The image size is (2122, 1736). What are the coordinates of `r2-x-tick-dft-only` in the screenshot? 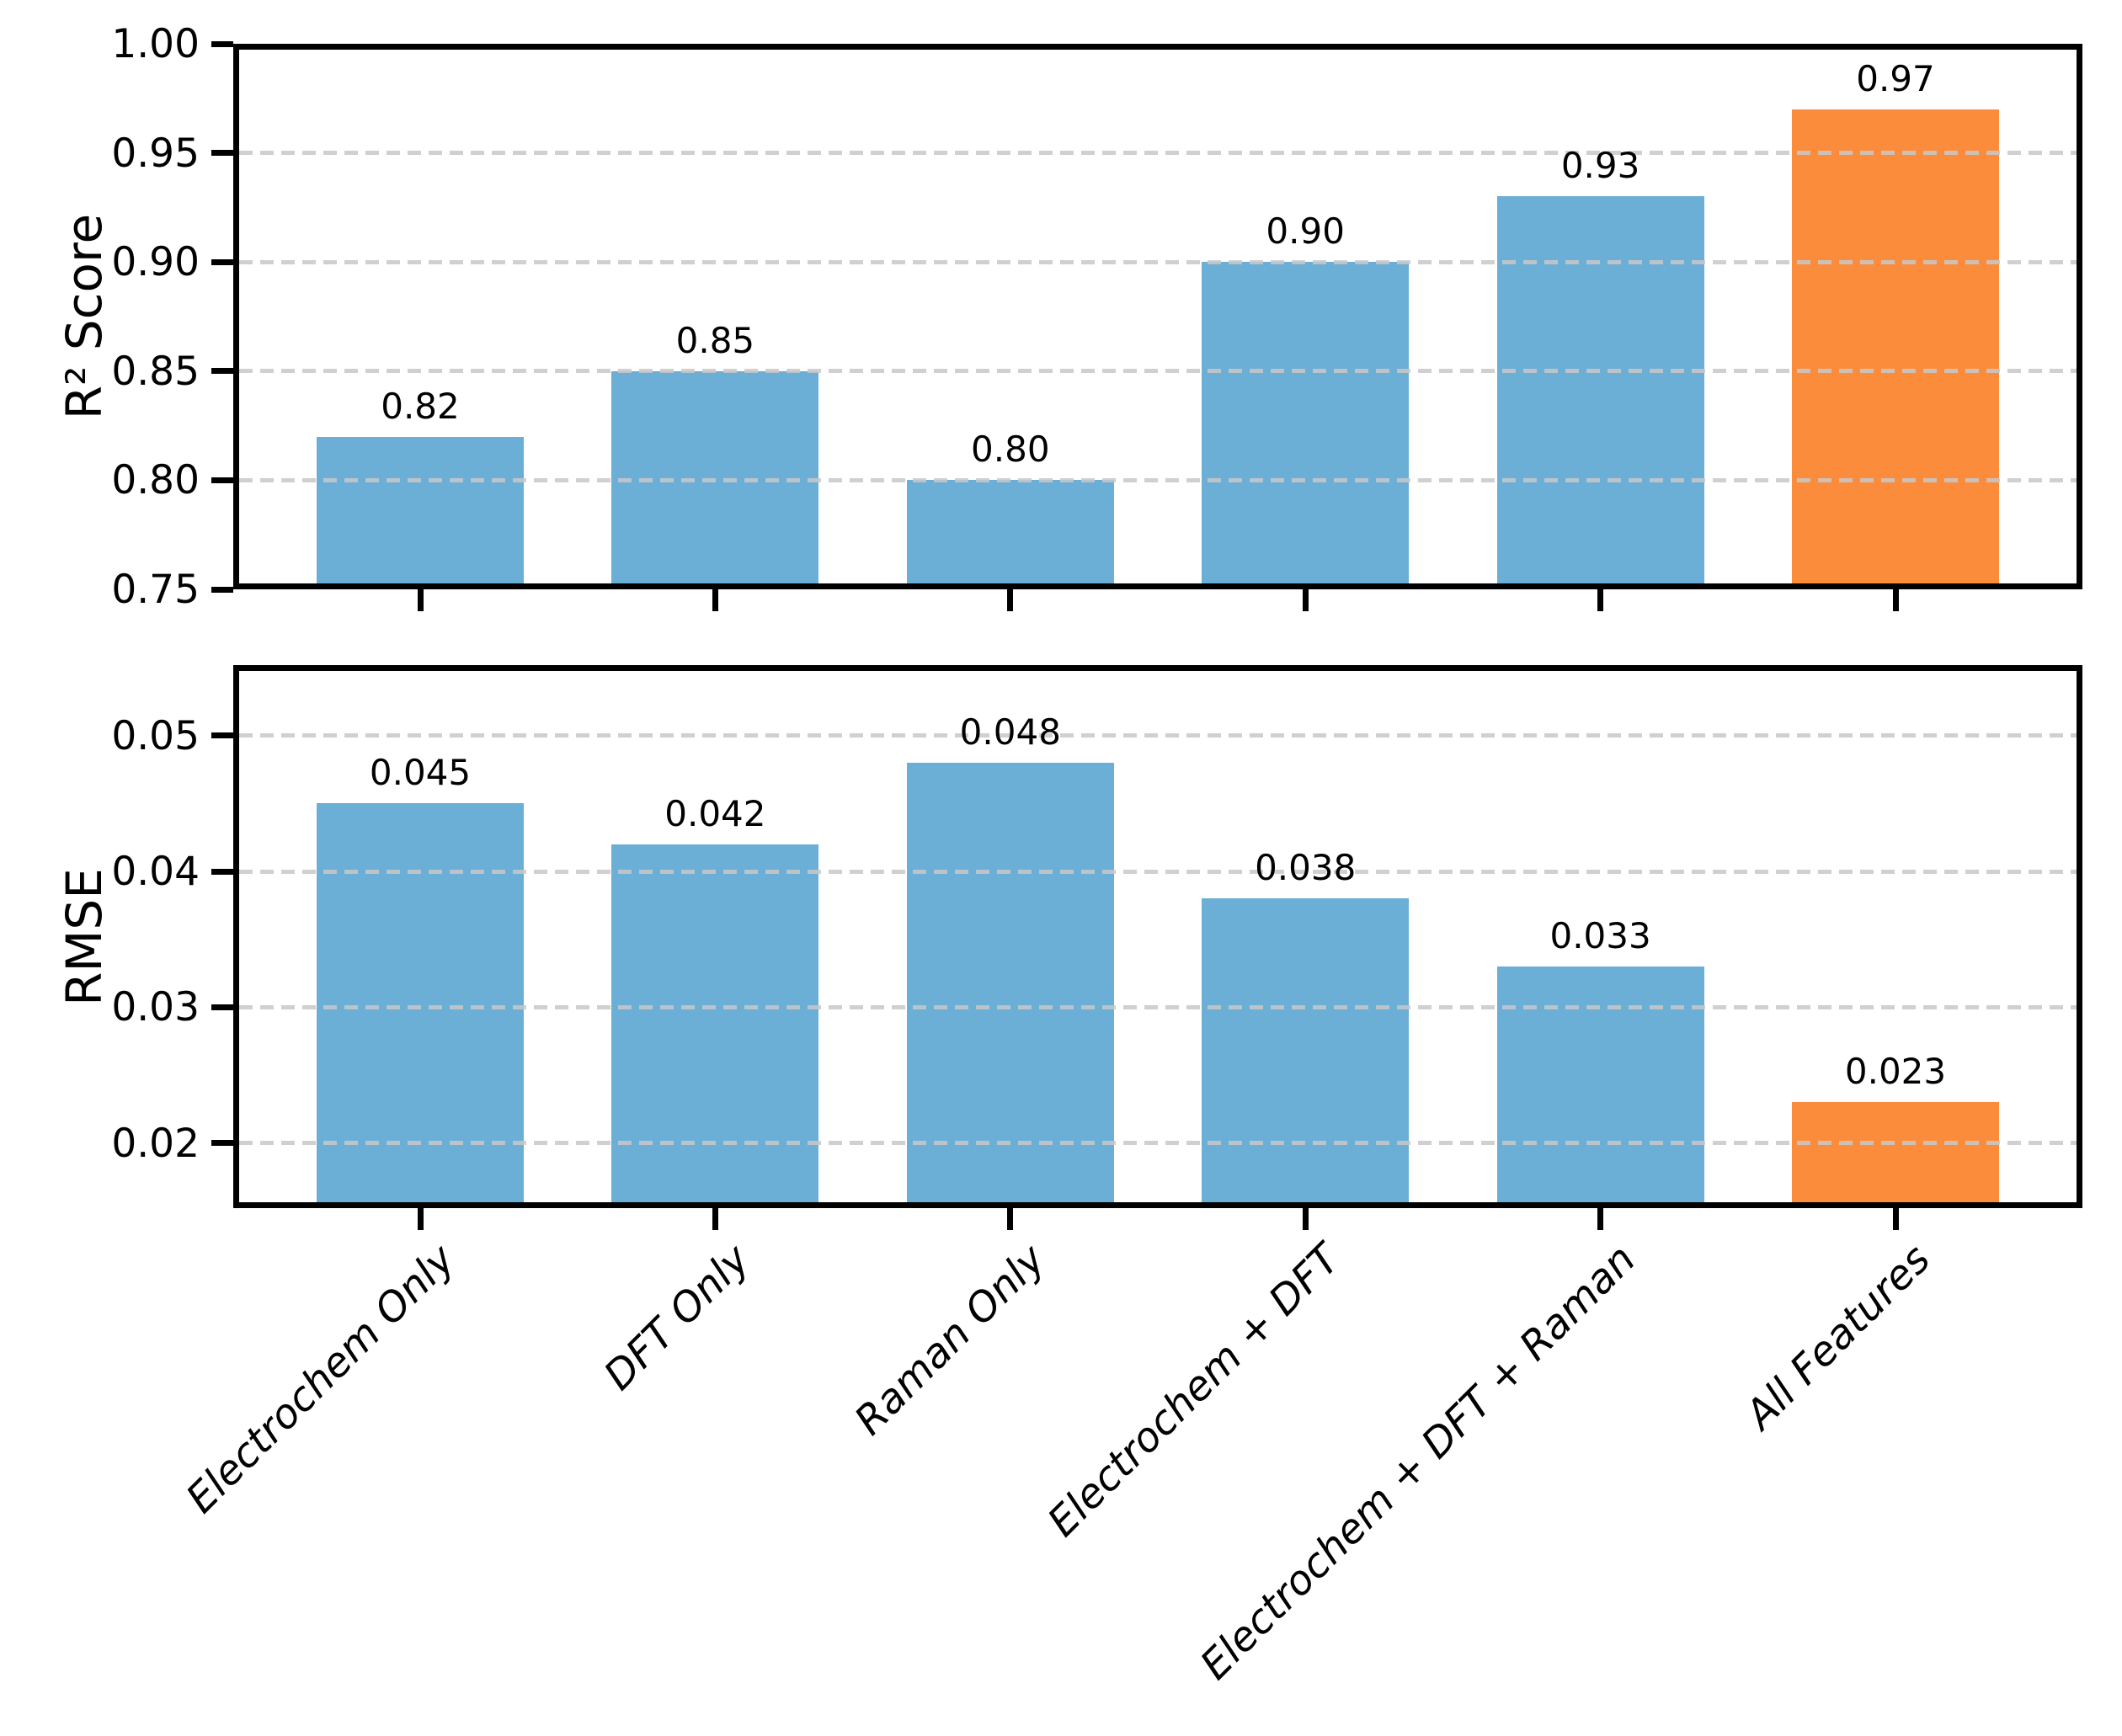 It's located at (715, 600).